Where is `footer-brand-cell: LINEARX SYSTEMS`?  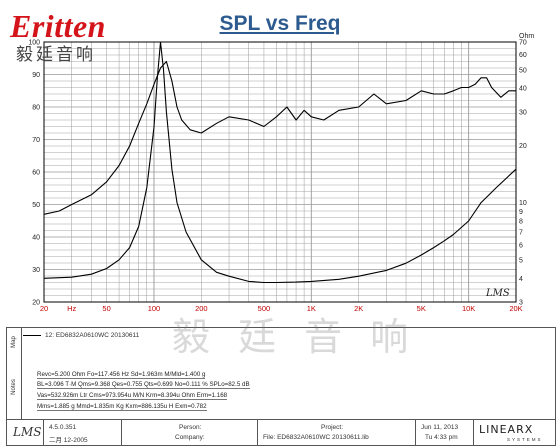 footer-brand-cell: LINEARX SYSTEMS is located at coordinates (514, 433).